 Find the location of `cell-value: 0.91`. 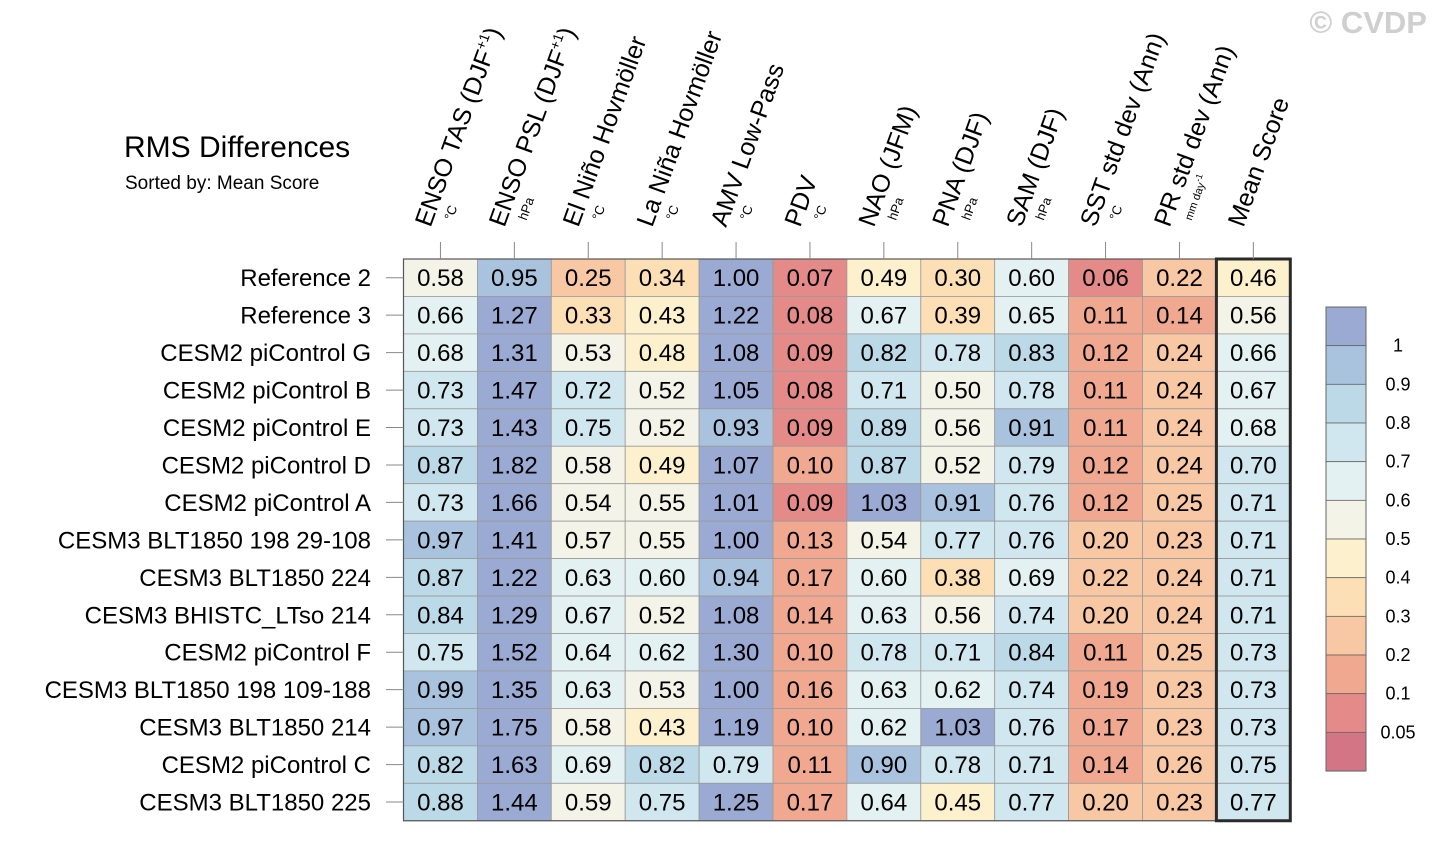

cell-value: 0.91 is located at coordinates (957, 503).